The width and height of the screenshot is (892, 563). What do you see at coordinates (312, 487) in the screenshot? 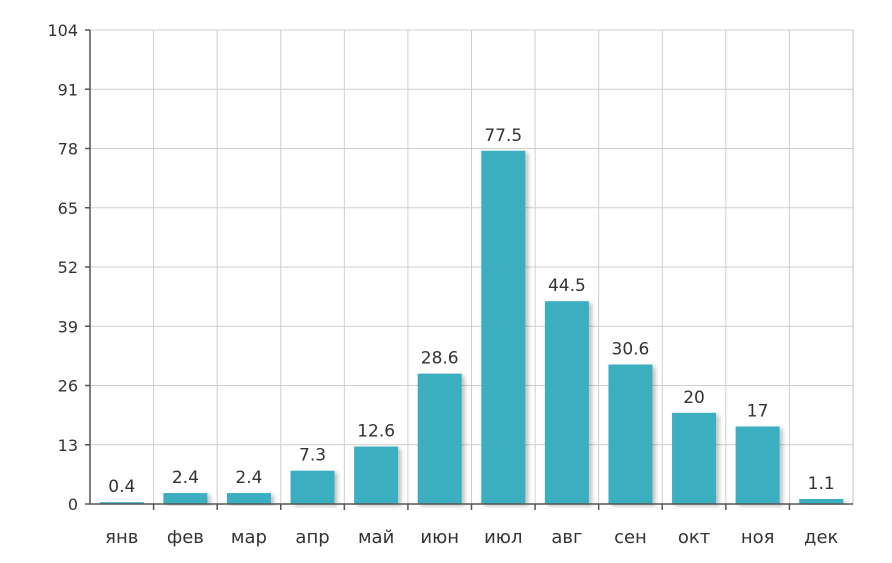
I see `bar-апр` at bounding box center [312, 487].